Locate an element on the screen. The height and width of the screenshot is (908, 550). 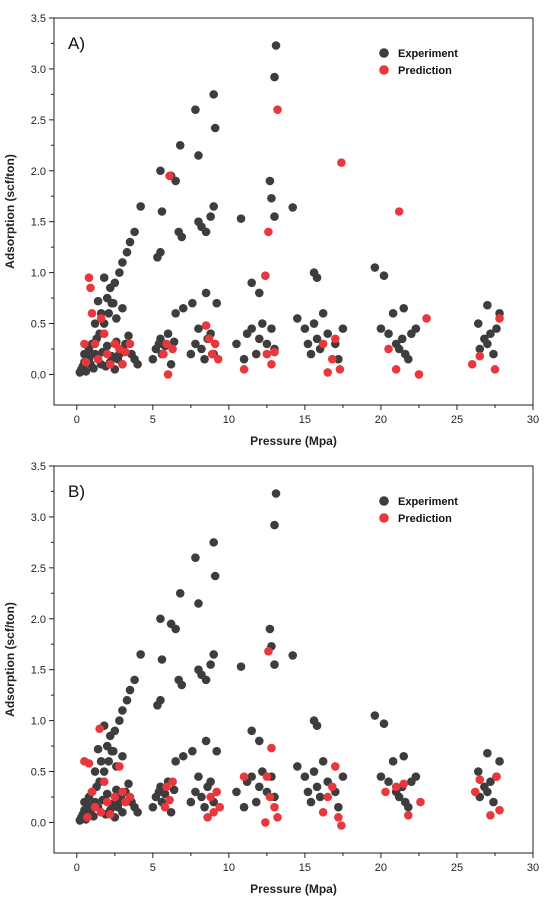
y-tick-label: 1.0 is located at coordinates (38, 274).